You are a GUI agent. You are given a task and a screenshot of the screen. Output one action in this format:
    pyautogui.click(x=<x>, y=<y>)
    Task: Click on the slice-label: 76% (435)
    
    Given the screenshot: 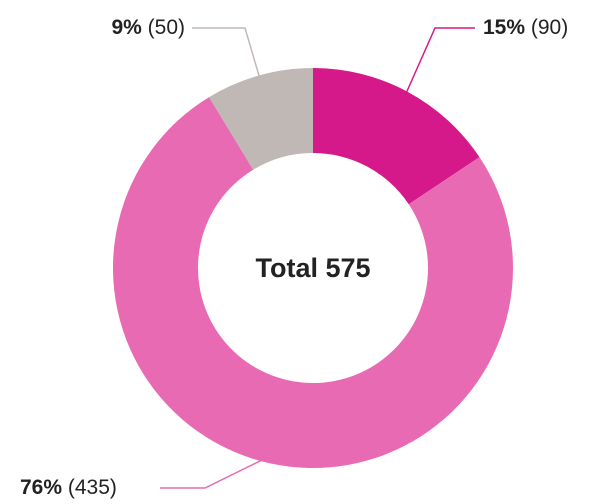 What is the action you would take?
    pyautogui.click(x=68, y=487)
    